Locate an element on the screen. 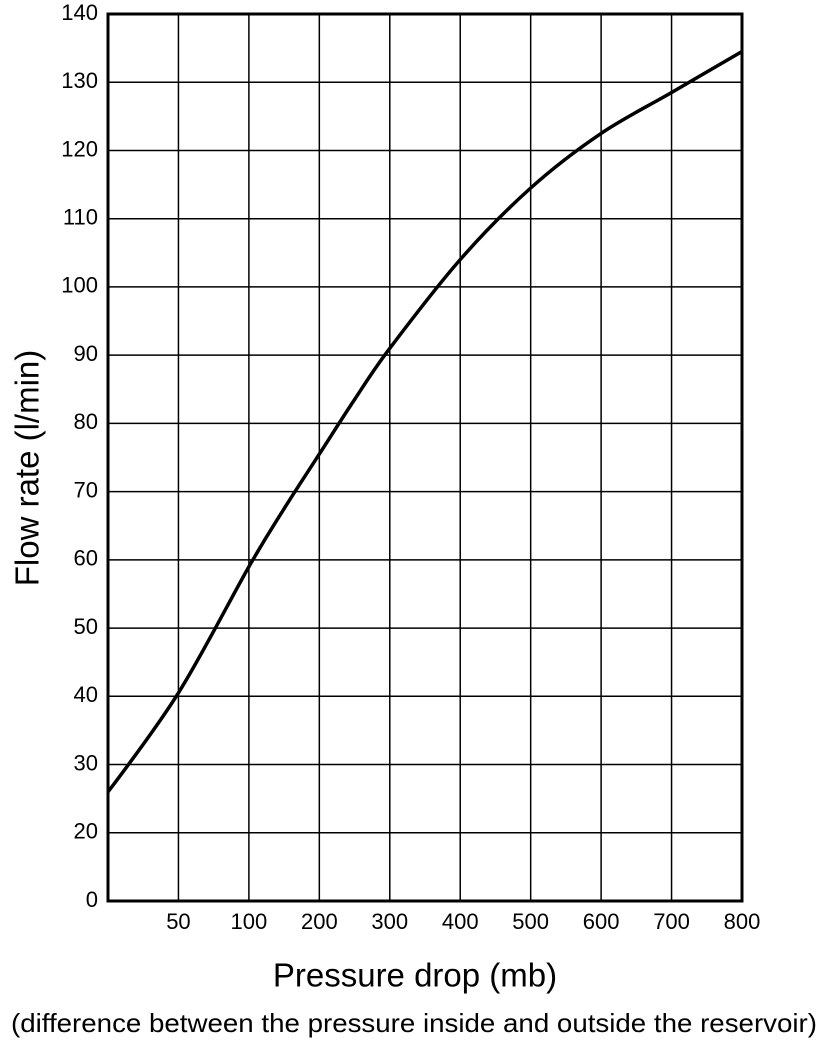 The height and width of the screenshot is (1045, 820). x-tick-label: 50 is located at coordinates (178, 921).